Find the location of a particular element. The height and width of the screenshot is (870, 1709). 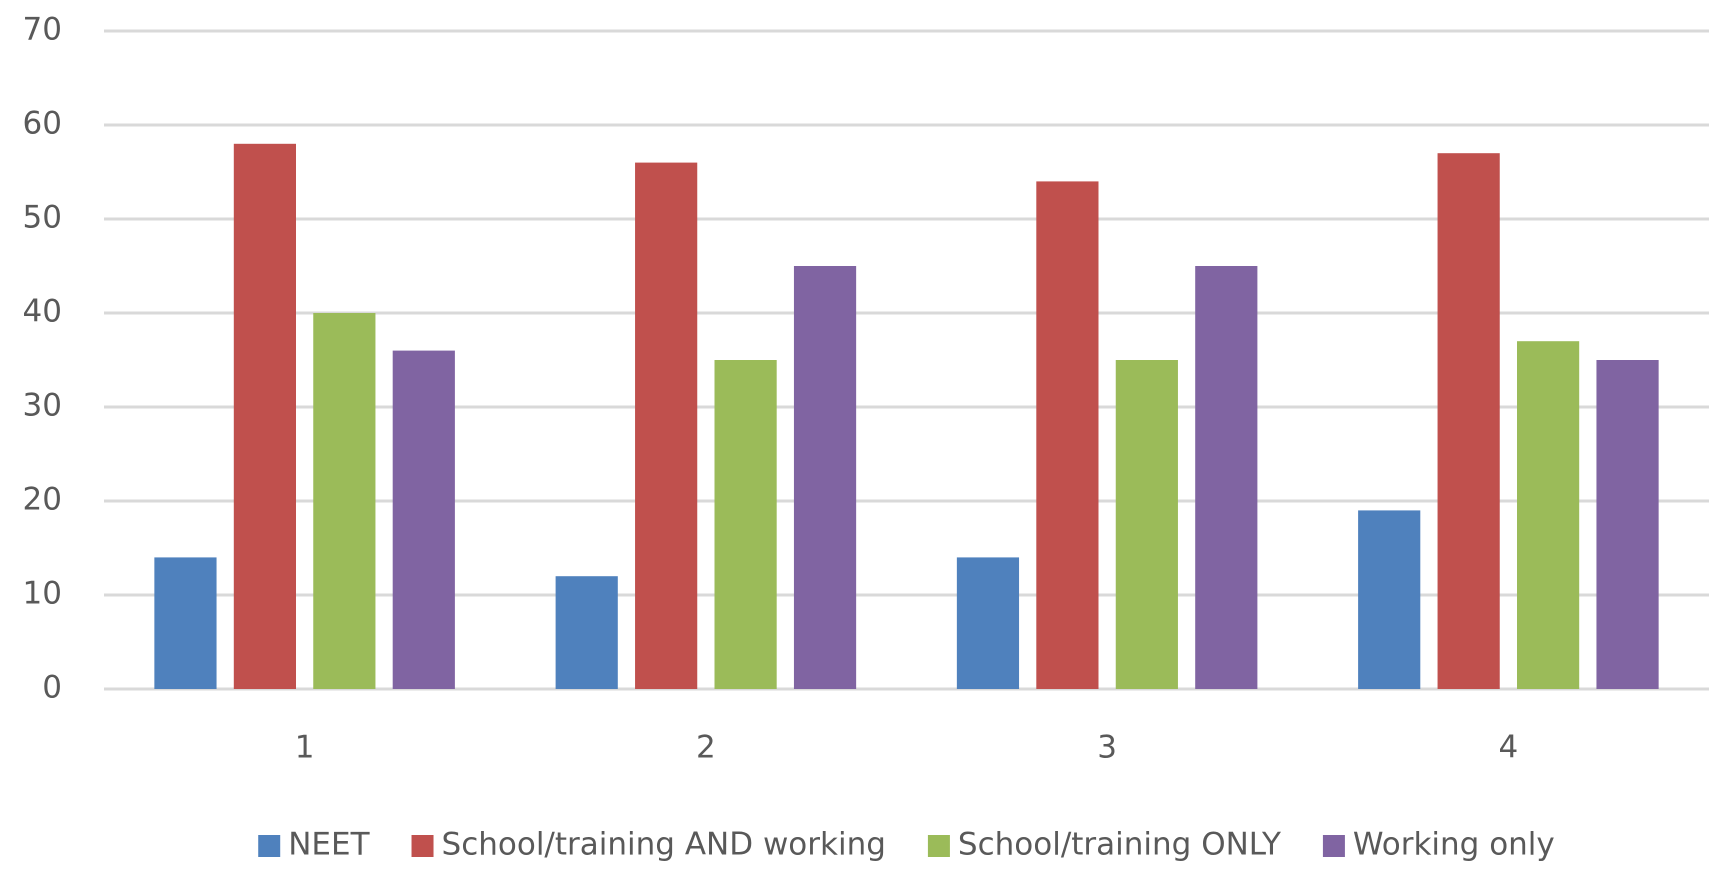

y-tick-label: 60 is located at coordinates (42, 124).